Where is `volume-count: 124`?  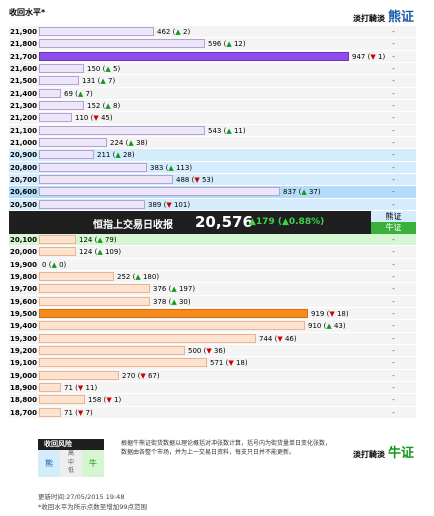 volume-count: 124 is located at coordinates (86, 239).